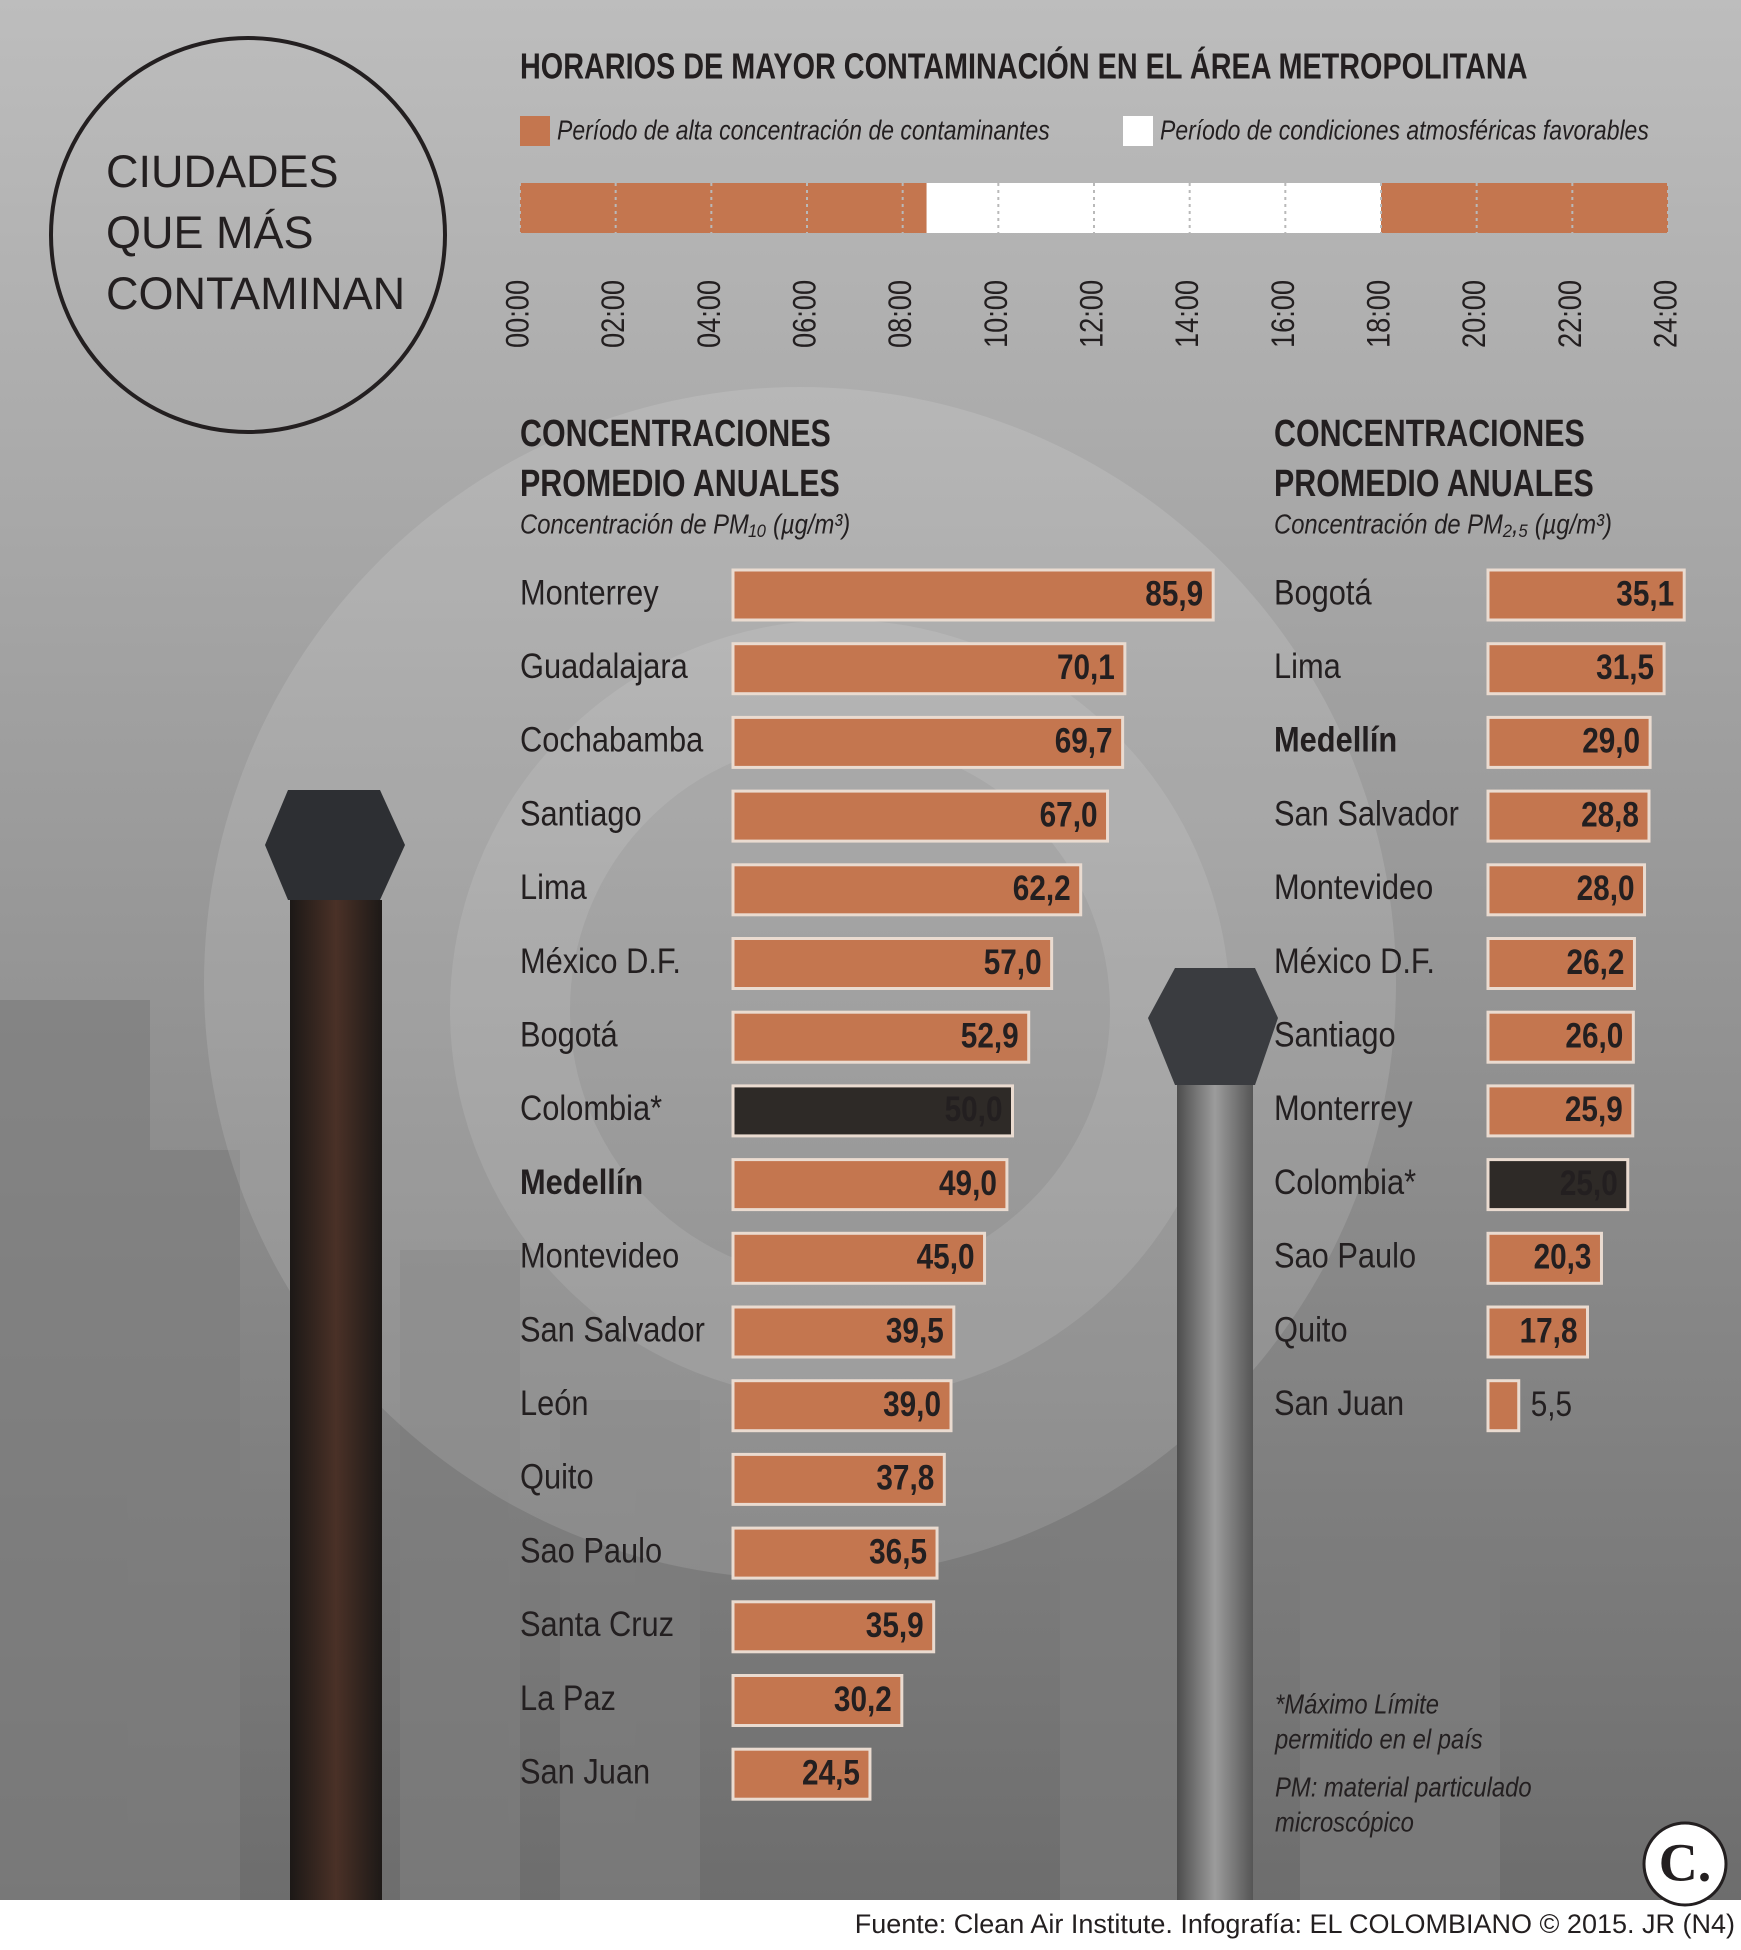  Describe the element at coordinates (1335, 740) in the screenshot. I see `category-label: Medellín` at that location.